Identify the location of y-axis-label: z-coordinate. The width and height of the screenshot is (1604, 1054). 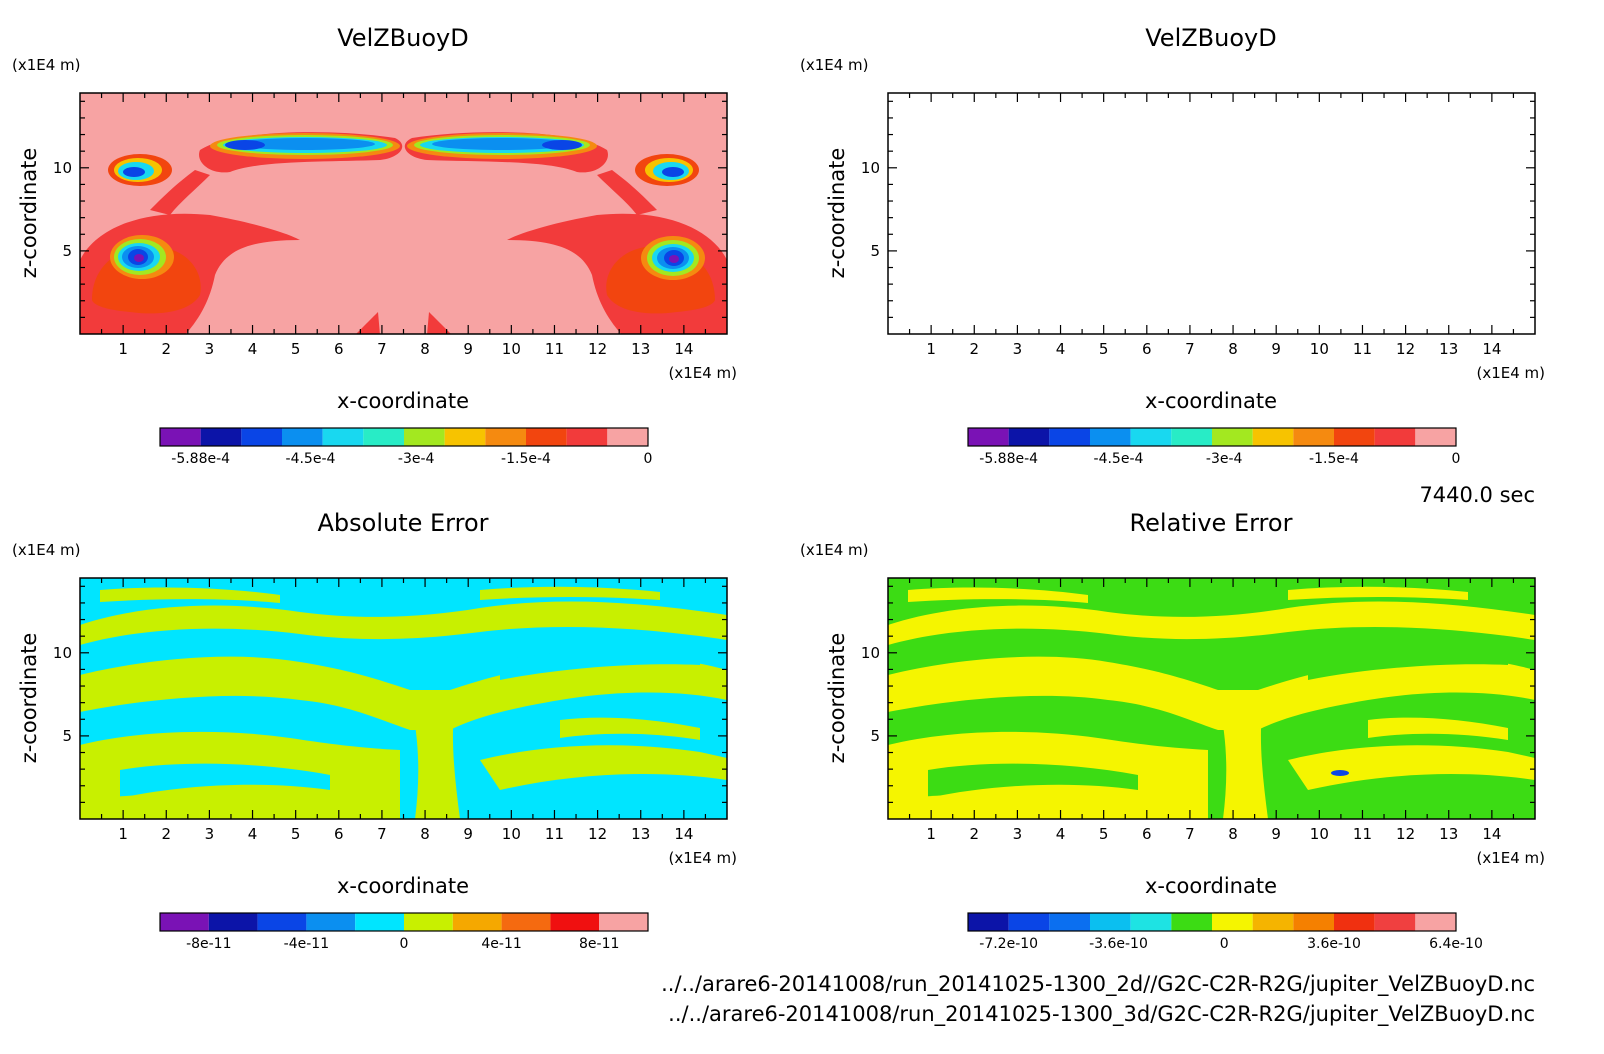
(29, 698).